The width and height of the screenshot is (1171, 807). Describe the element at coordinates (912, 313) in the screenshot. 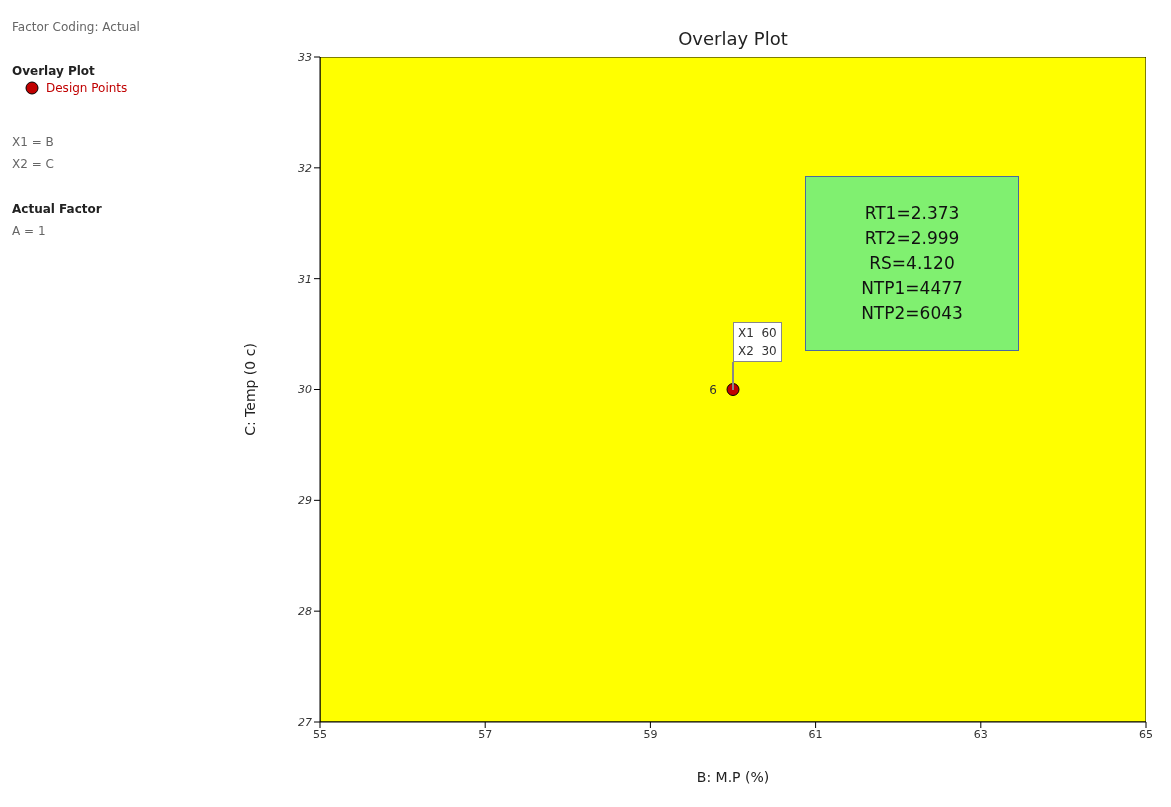

I see `annotation: NTP2=6043` at that location.